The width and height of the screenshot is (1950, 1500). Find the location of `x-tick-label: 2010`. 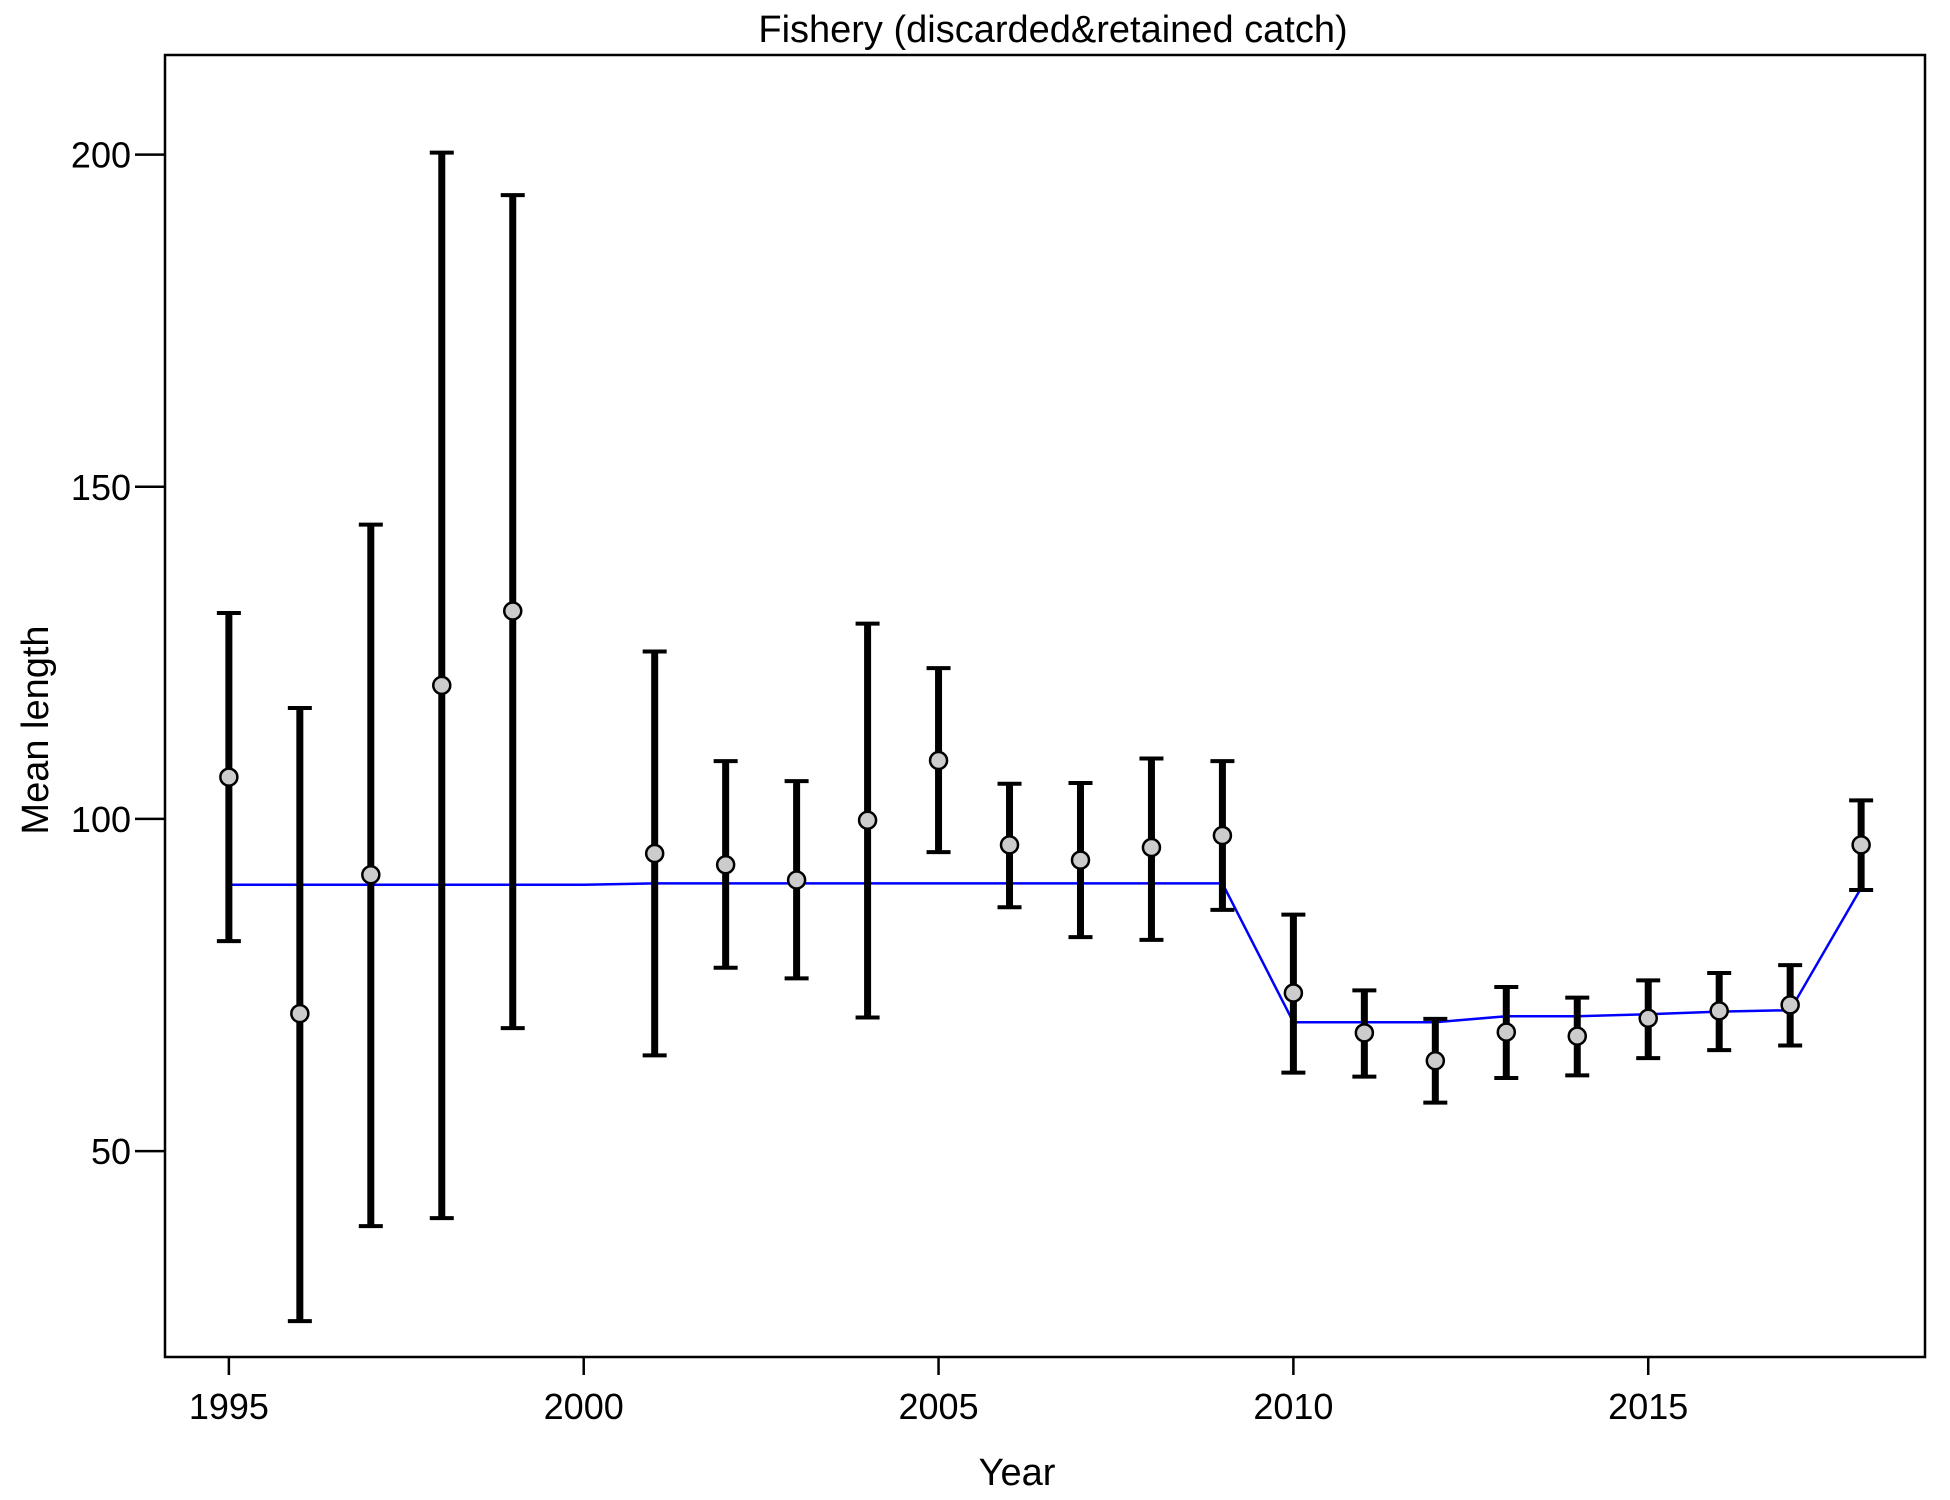

x-tick-label: 2010 is located at coordinates (1293, 1406).